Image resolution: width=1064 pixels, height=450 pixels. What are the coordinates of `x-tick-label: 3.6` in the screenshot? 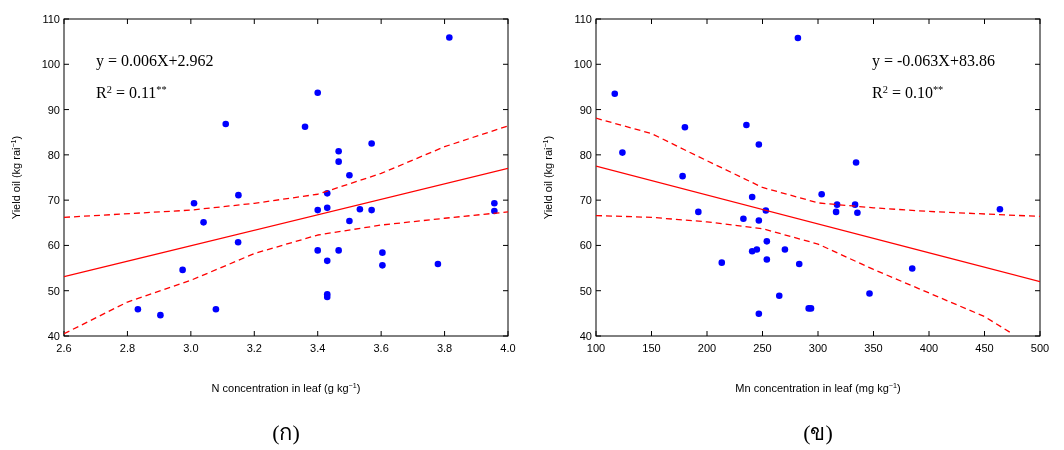 It's located at (381, 348).